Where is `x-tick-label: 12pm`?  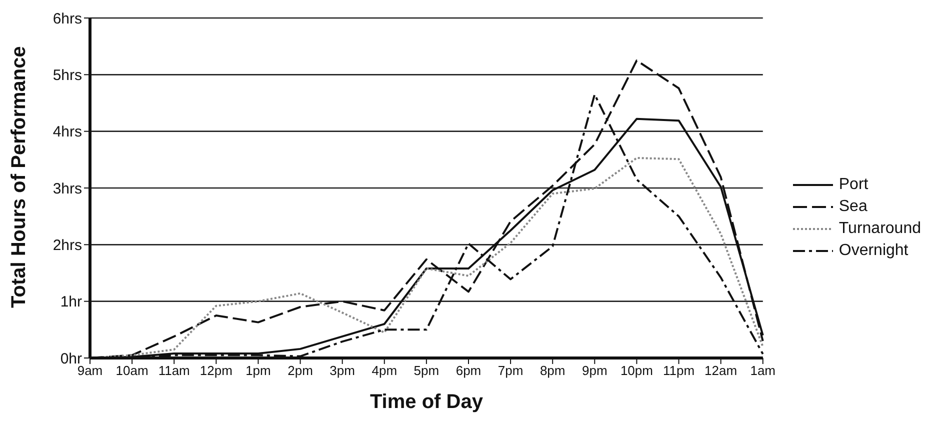
x-tick-label: 12pm is located at coordinates (216, 370).